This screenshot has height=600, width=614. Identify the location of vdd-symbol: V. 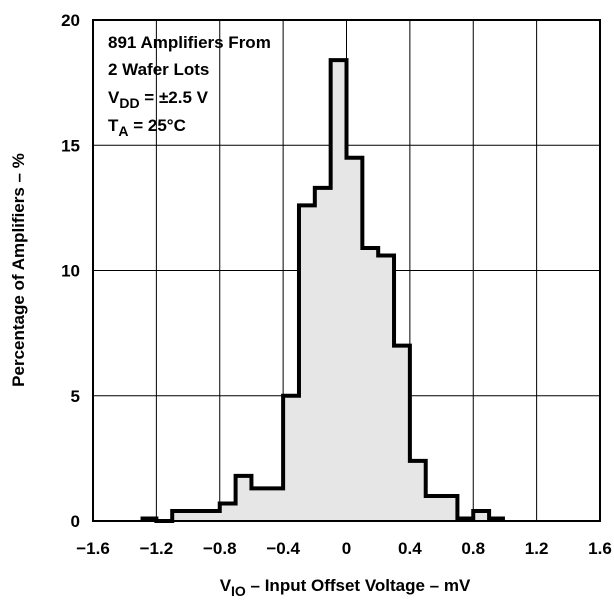
(114, 97).